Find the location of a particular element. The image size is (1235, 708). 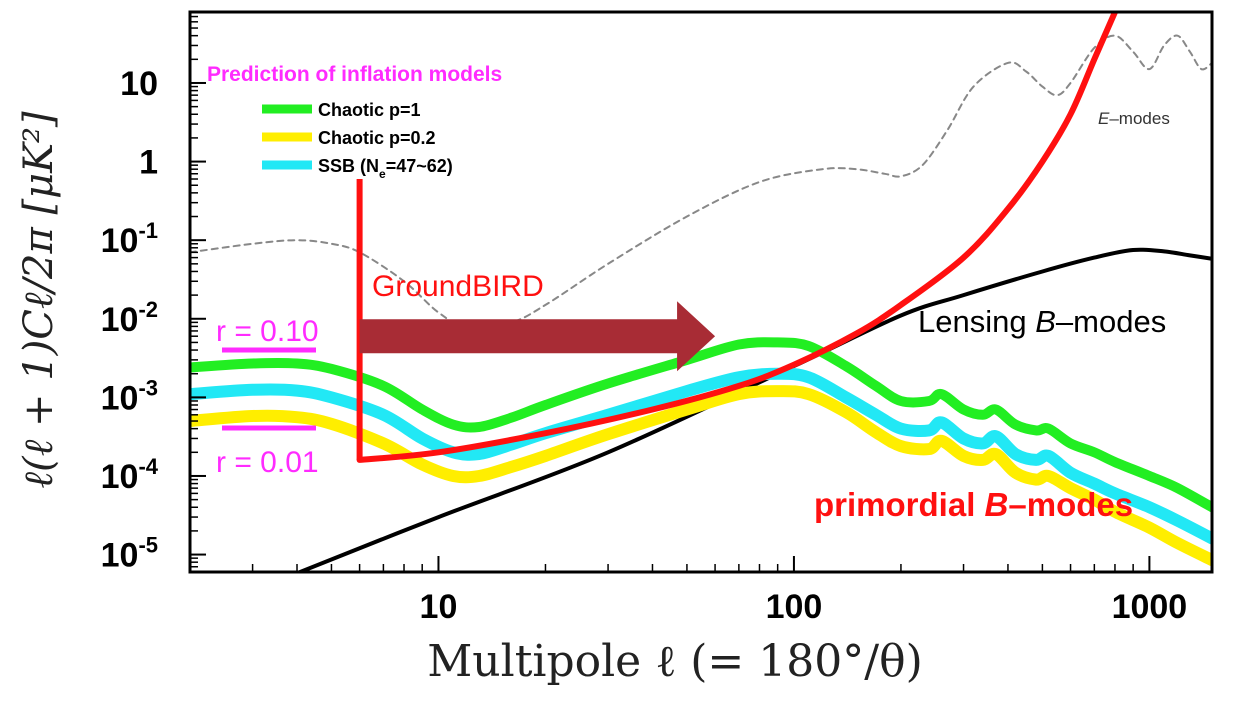

y-tick-label: 10⁻⁵ is located at coordinates (129, 554).